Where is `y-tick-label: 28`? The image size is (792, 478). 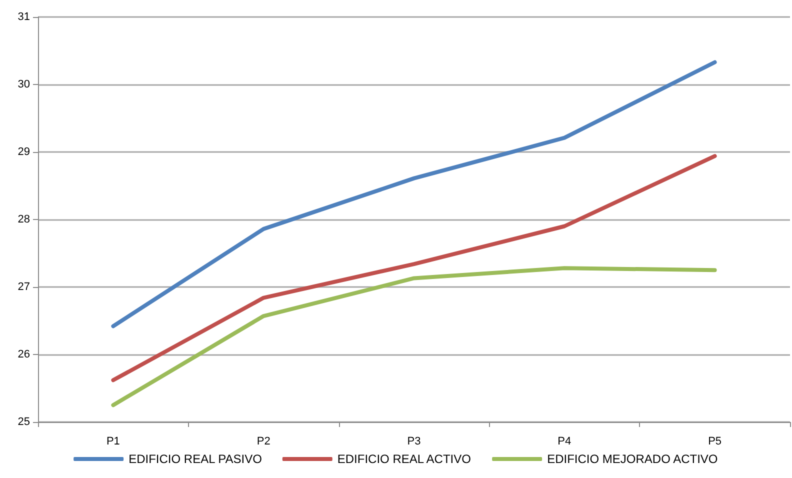 y-tick-label: 28 is located at coordinates (24, 220).